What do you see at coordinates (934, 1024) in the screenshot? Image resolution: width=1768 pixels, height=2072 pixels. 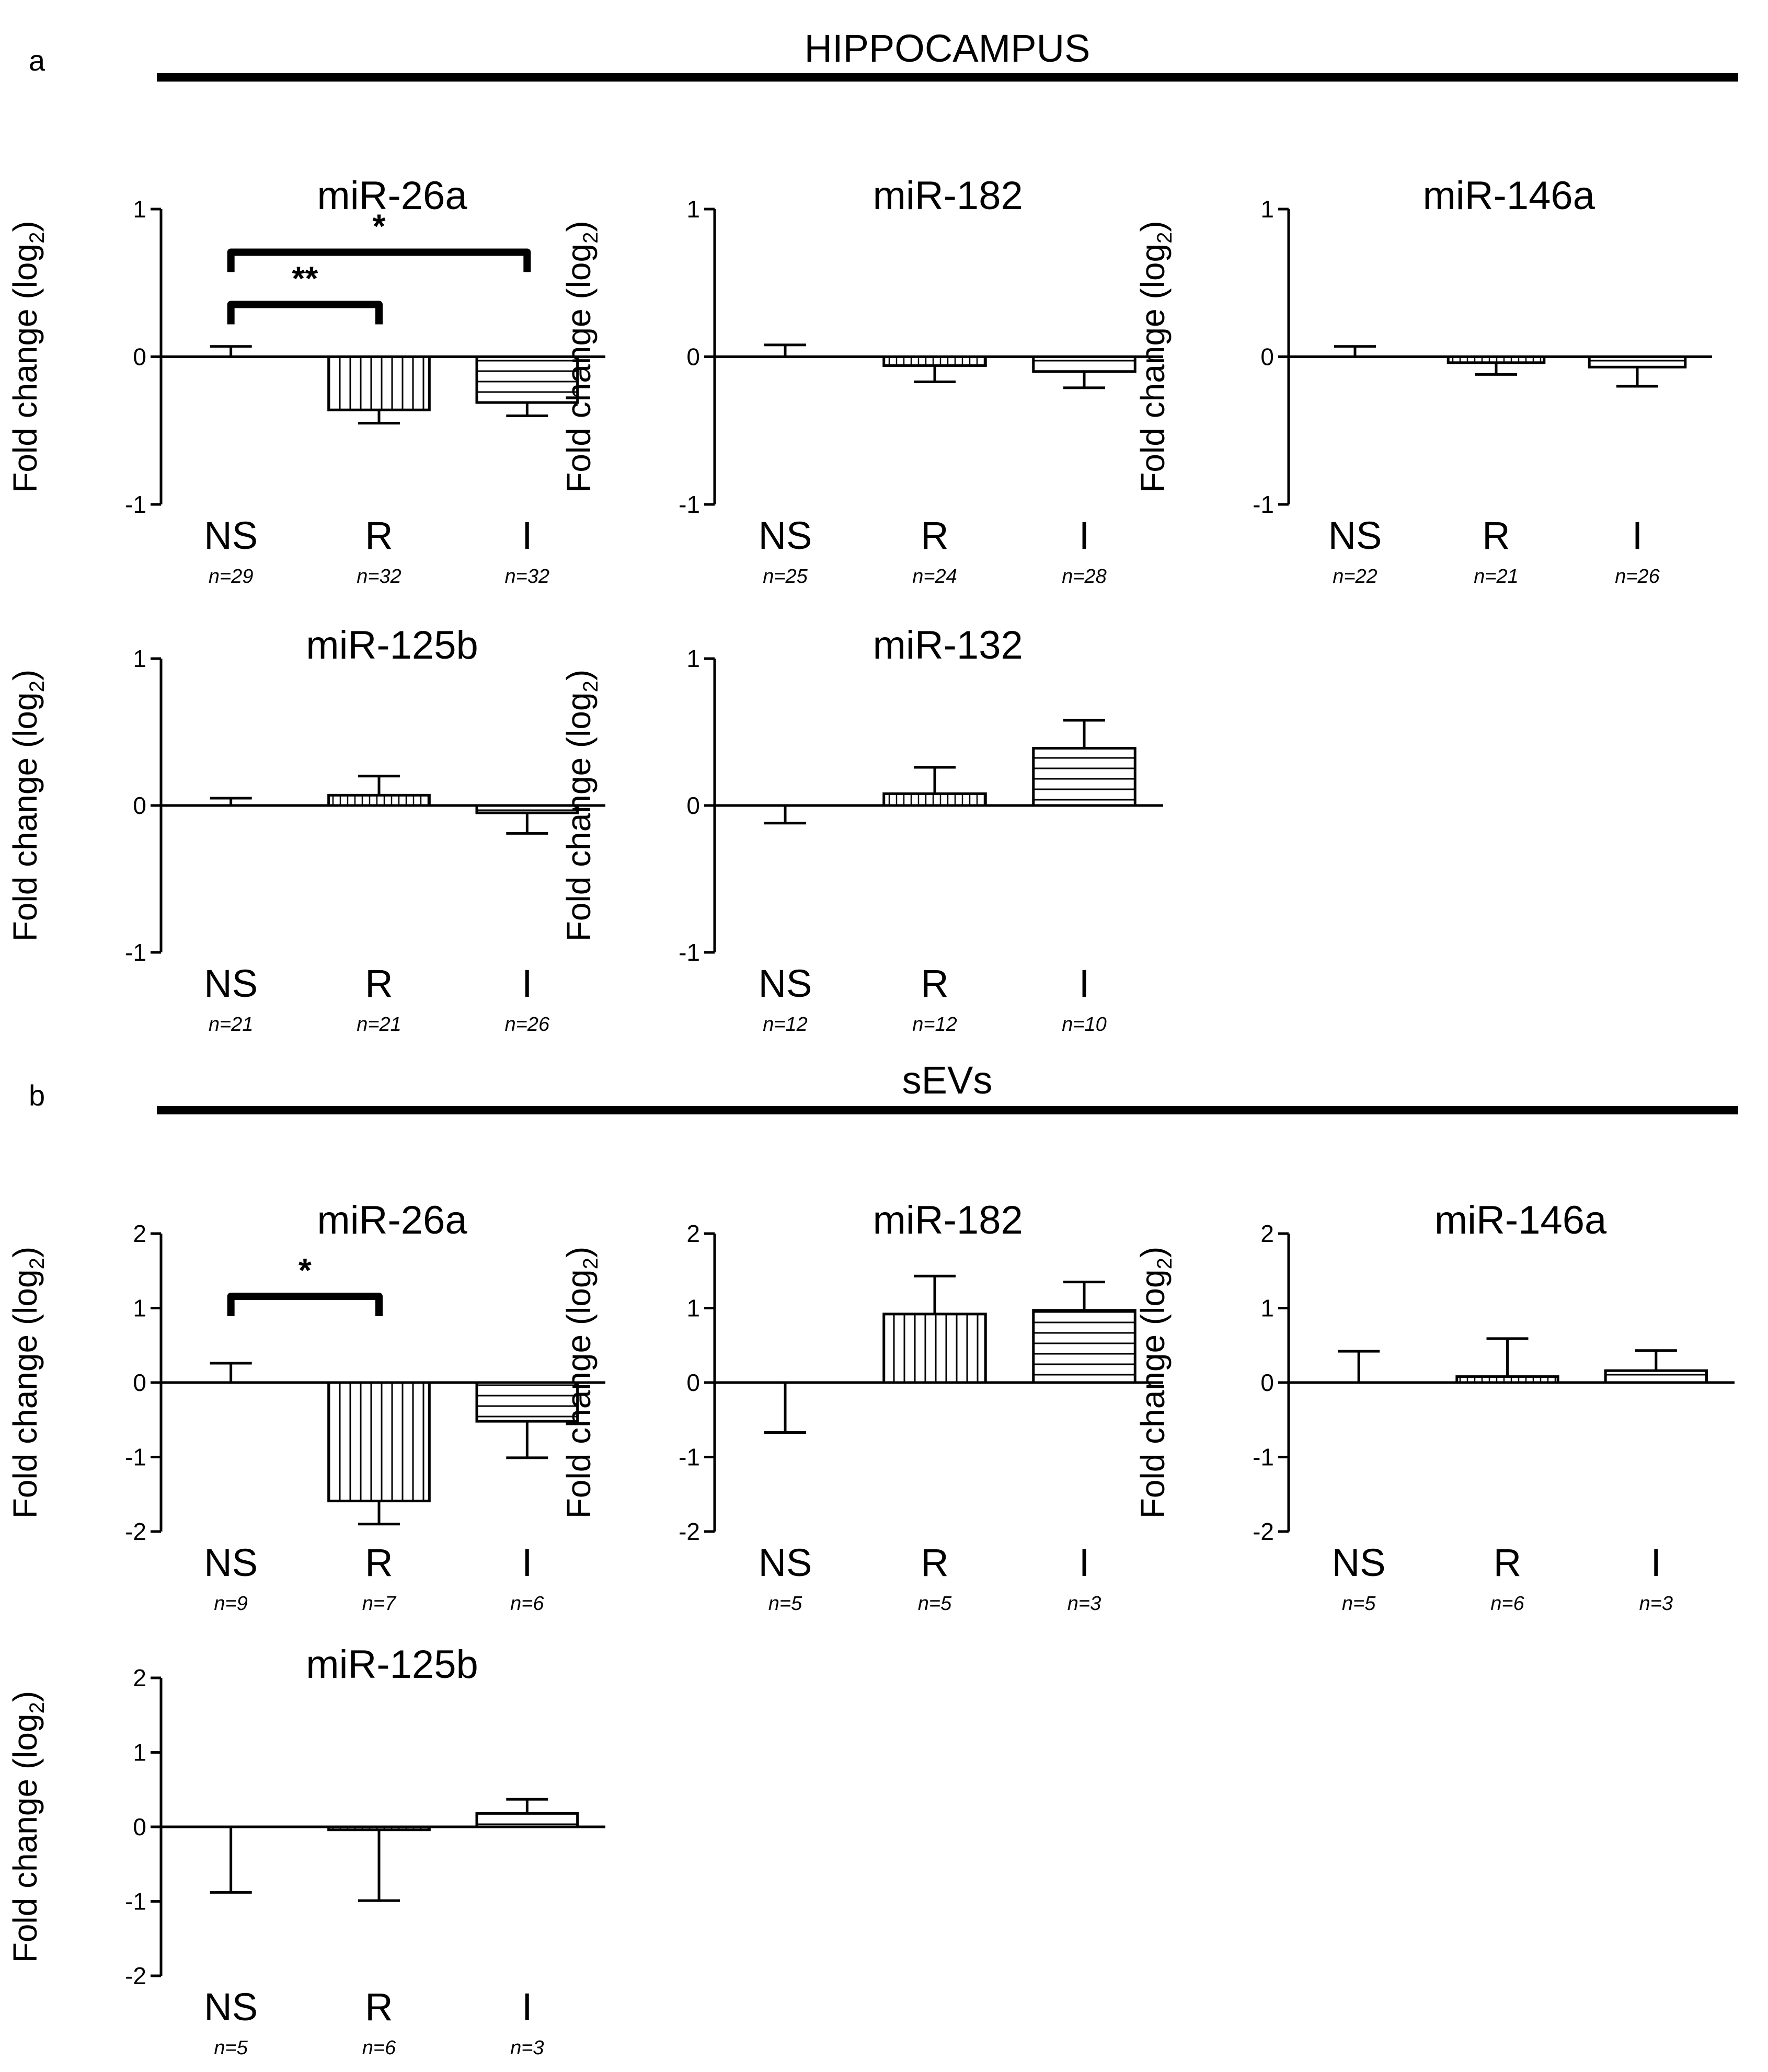 I see `n-label-r: n=12` at bounding box center [934, 1024].